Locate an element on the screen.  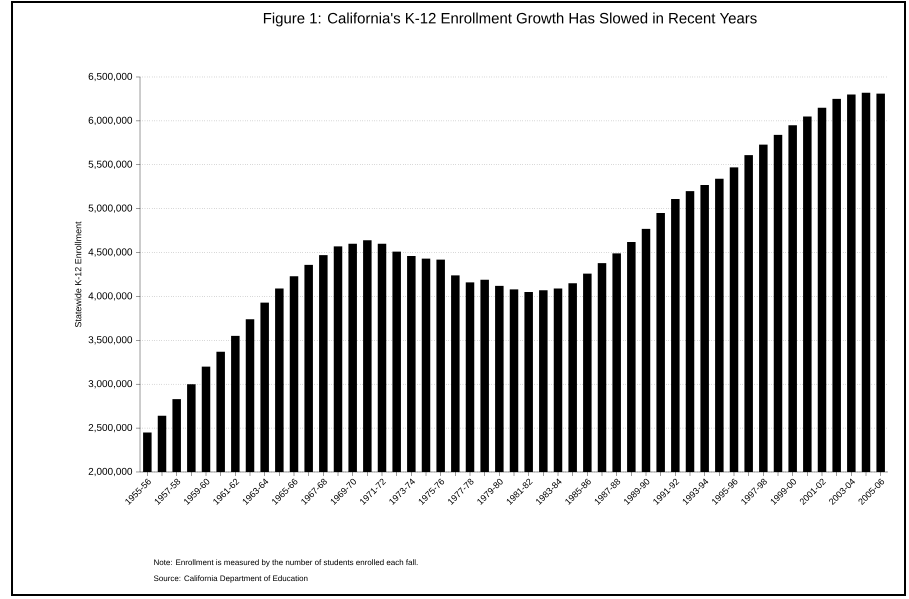
y-tick-label: 6,500,000 is located at coordinates (110, 77).